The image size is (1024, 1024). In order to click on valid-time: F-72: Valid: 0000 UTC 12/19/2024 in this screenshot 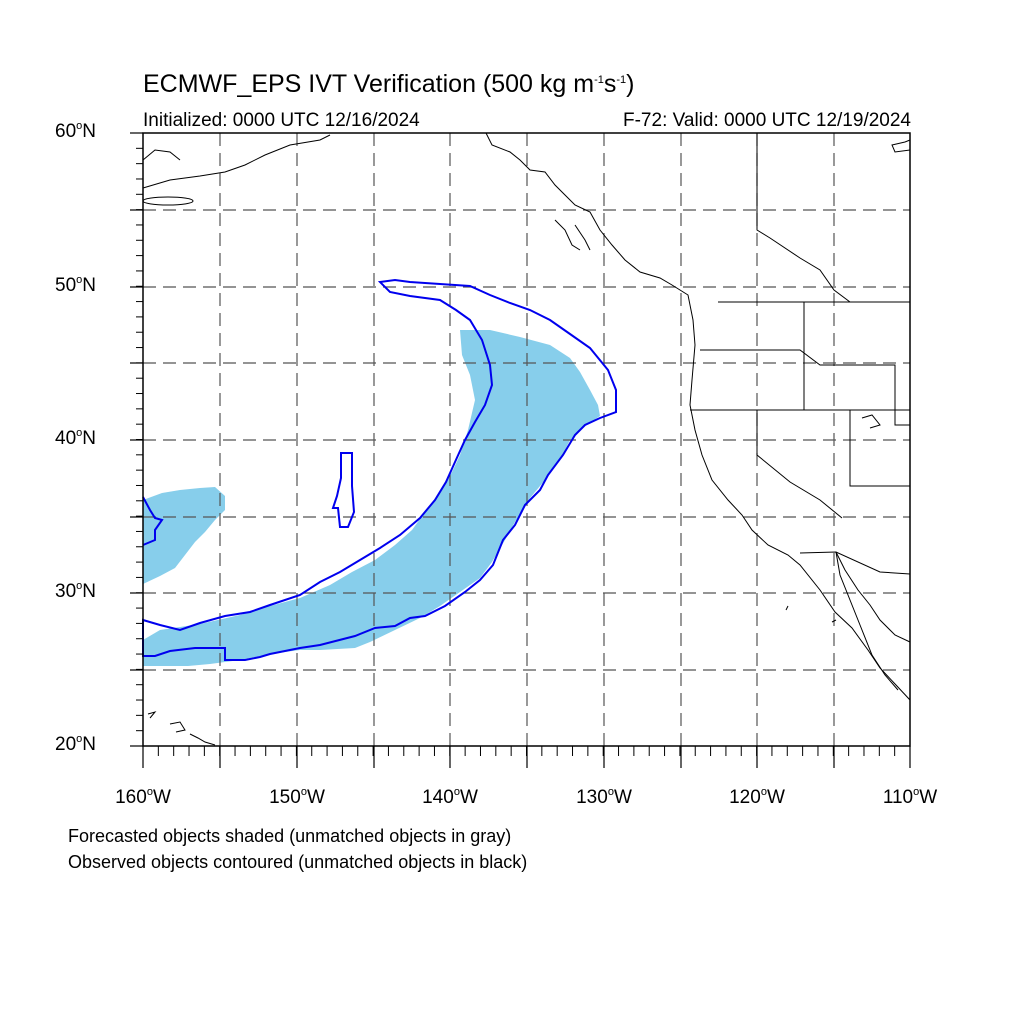, I will do `click(767, 120)`.